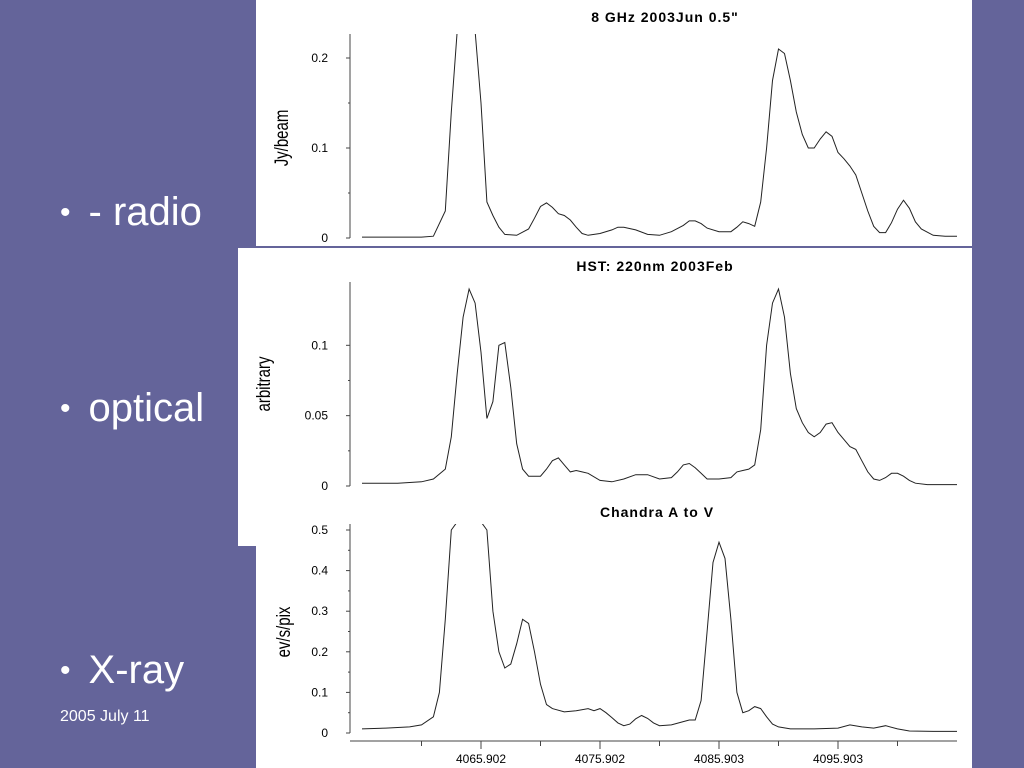 Image resolution: width=1024 pixels, height=768 pixels. I want to click on x-tick-label-secondary: 4174.192, so click(719, 767).